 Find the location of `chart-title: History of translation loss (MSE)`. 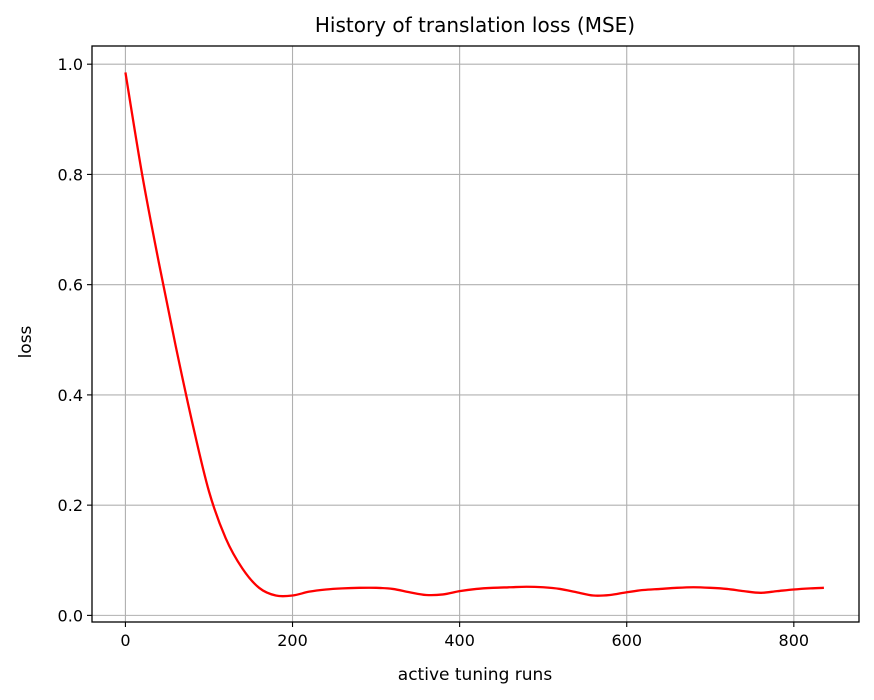

chart-title: History of translation loss (MSE) is located at coordinates (475, 25).